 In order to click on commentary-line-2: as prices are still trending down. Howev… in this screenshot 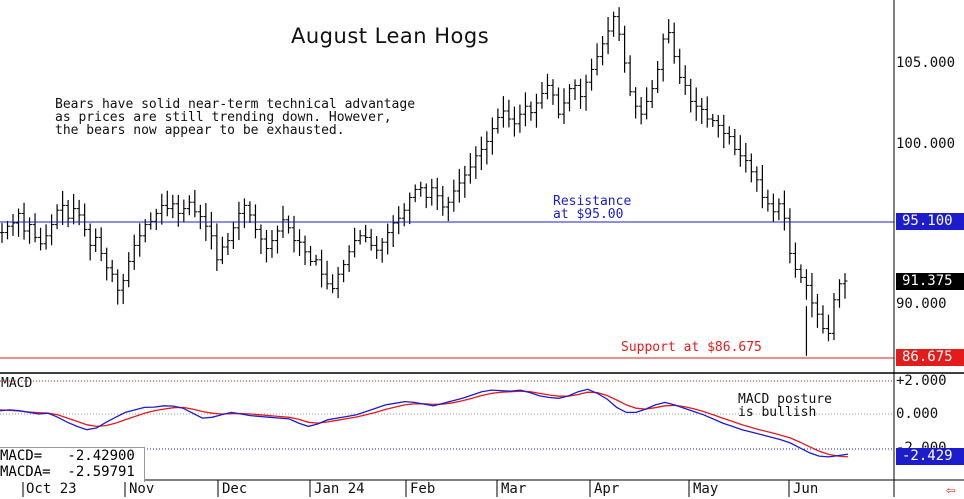, I will do `click(223, 117)`.